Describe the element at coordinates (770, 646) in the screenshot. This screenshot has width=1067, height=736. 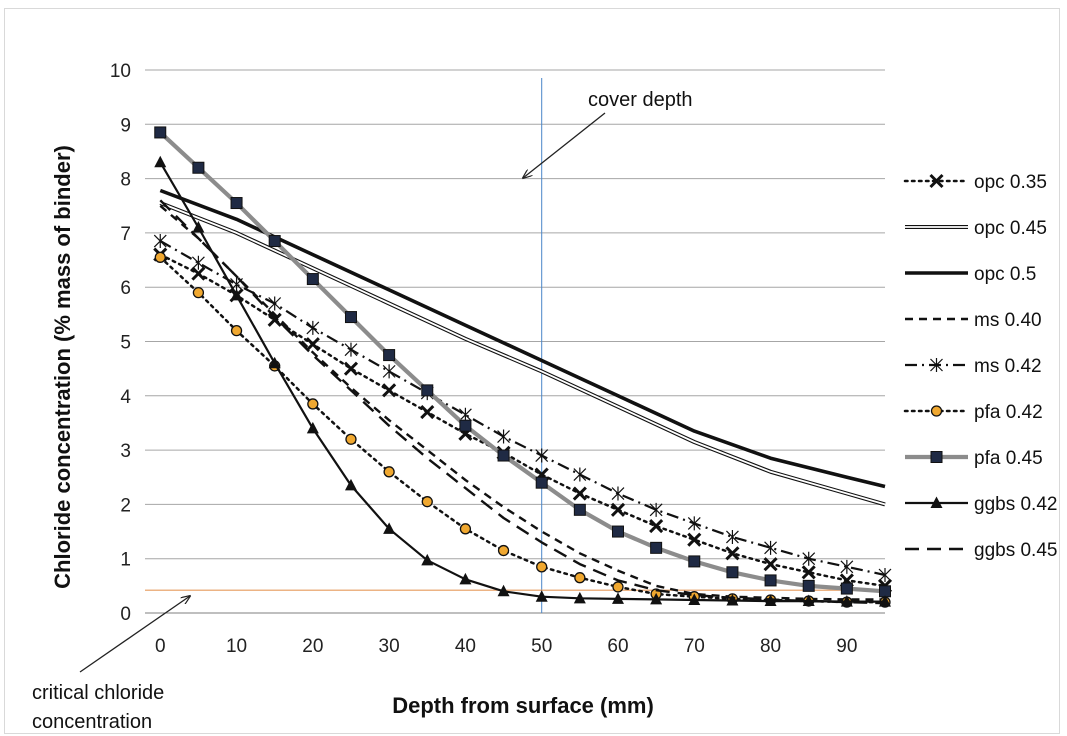
I see `x-tick-label-80: 80` at that location.